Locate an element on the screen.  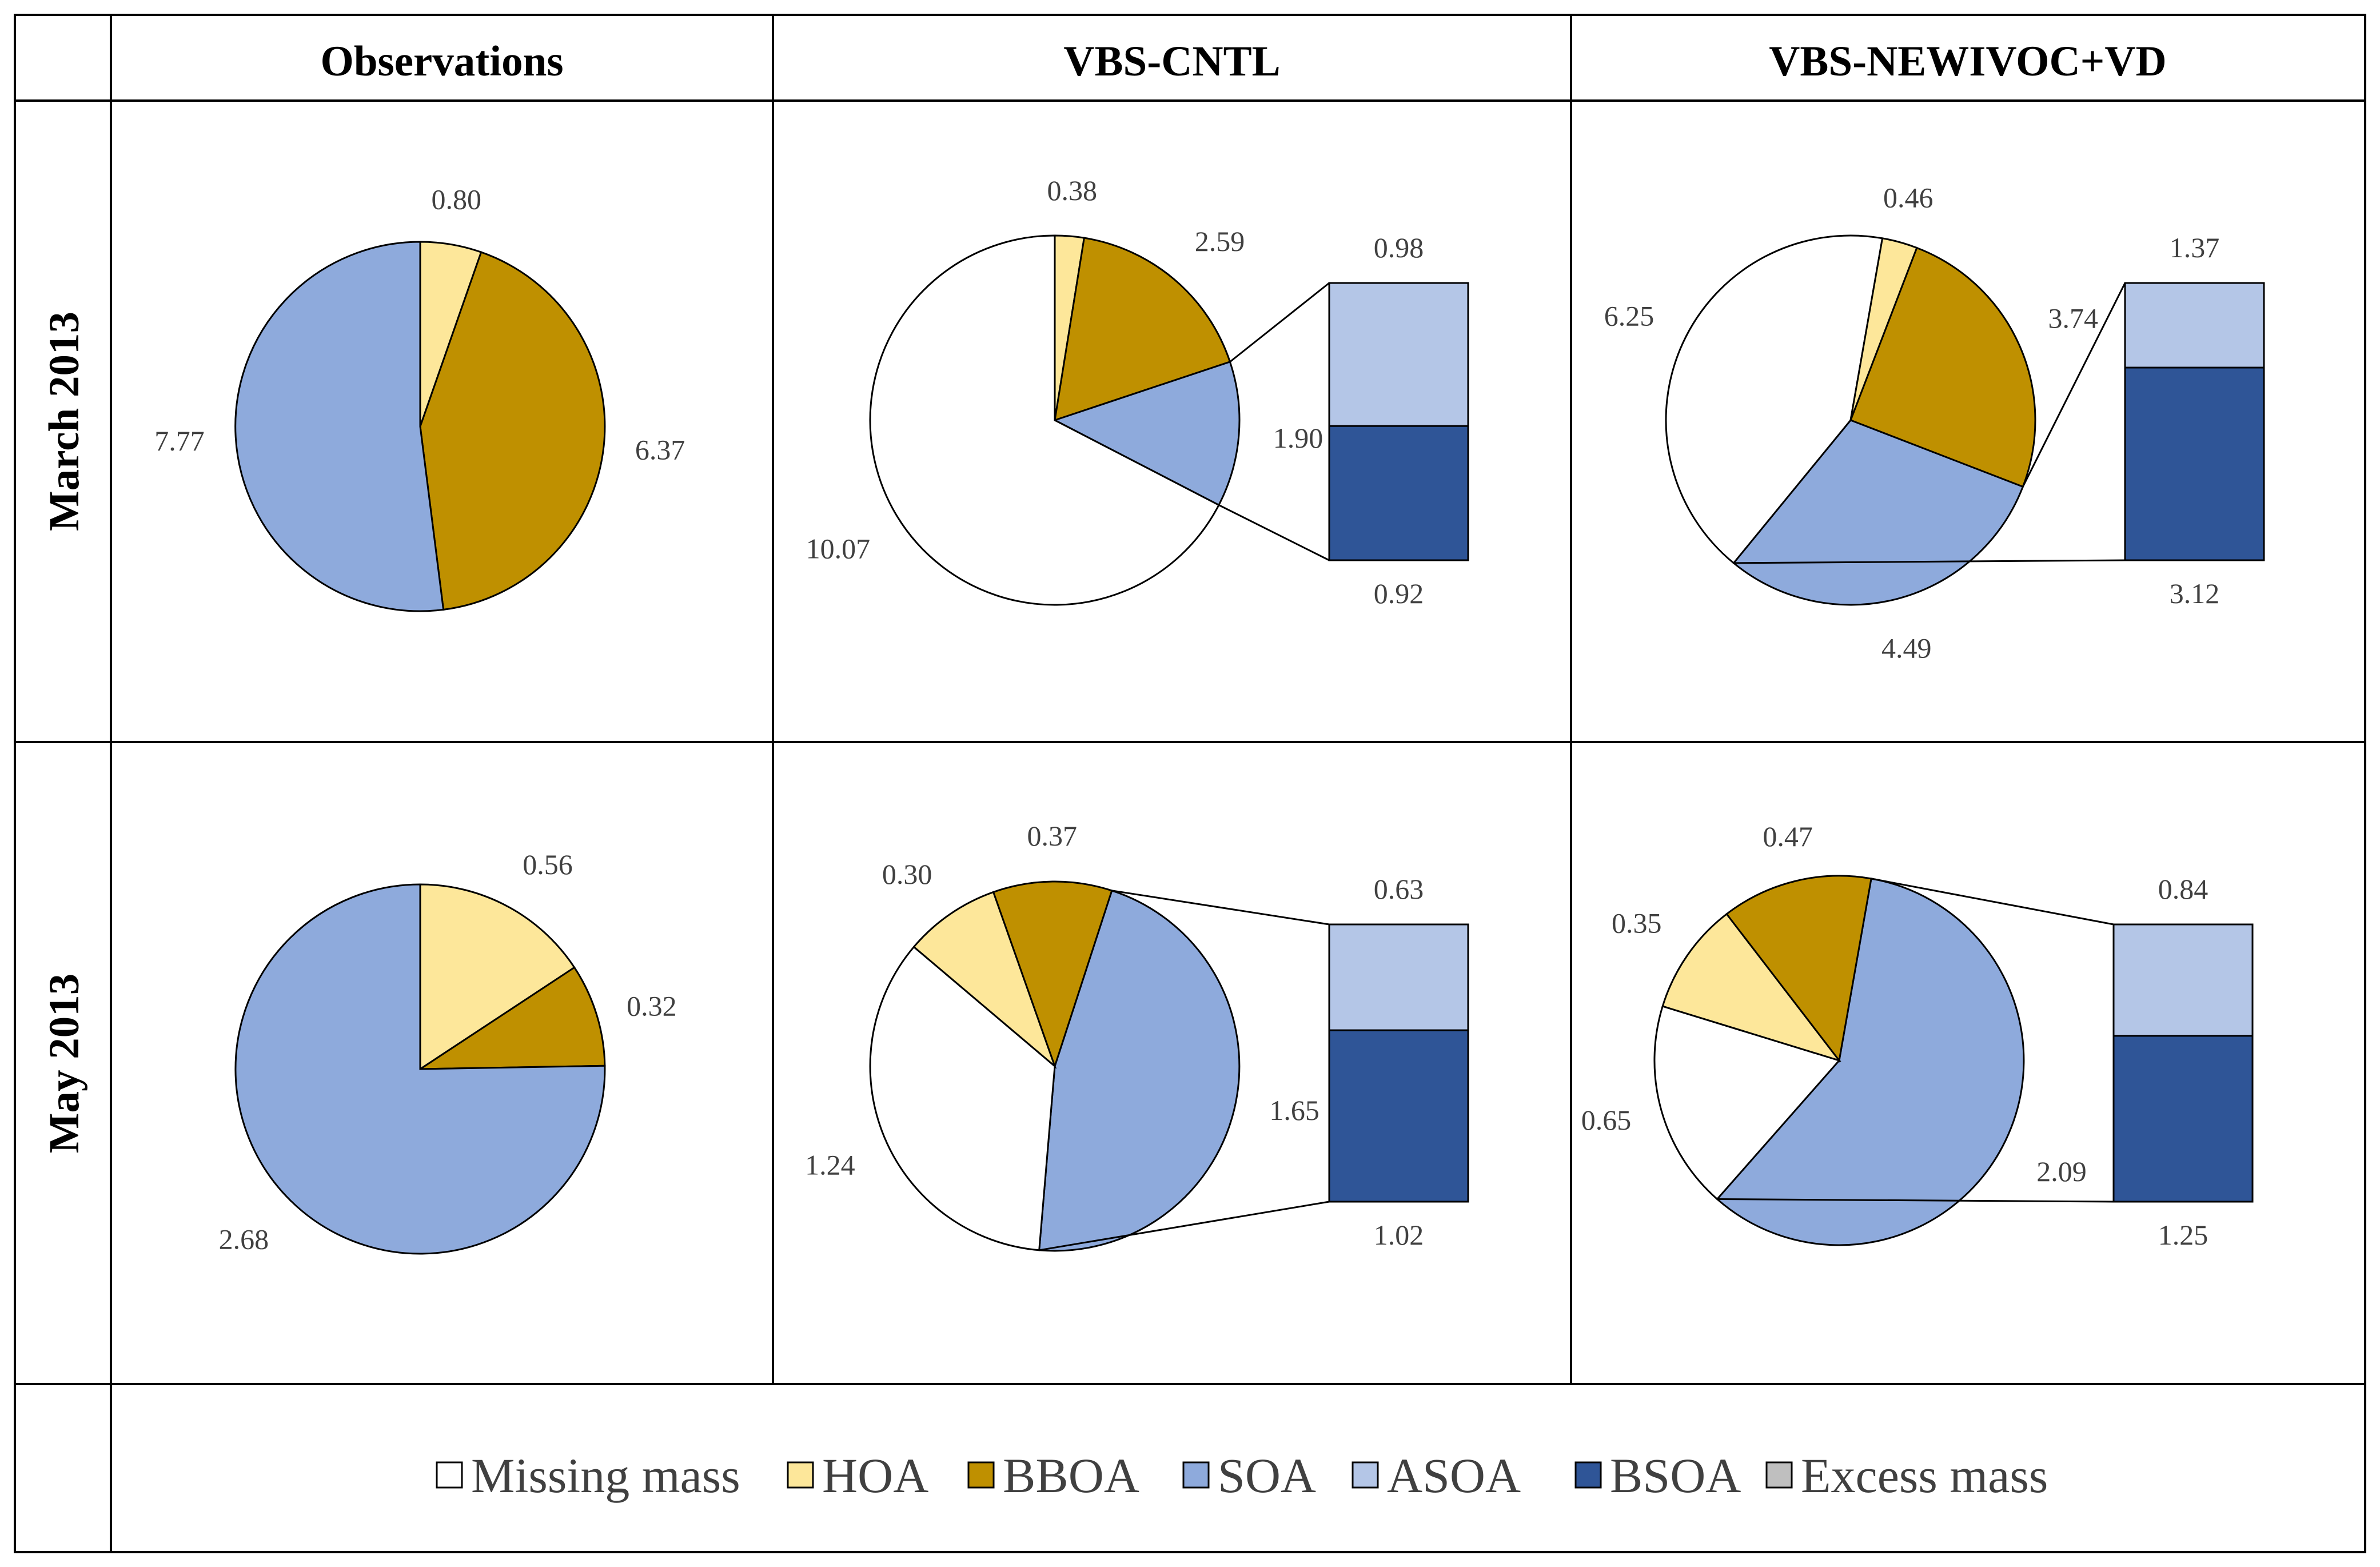
legend-label-asoa: ASOA is located at coordinates (1454, 1475).